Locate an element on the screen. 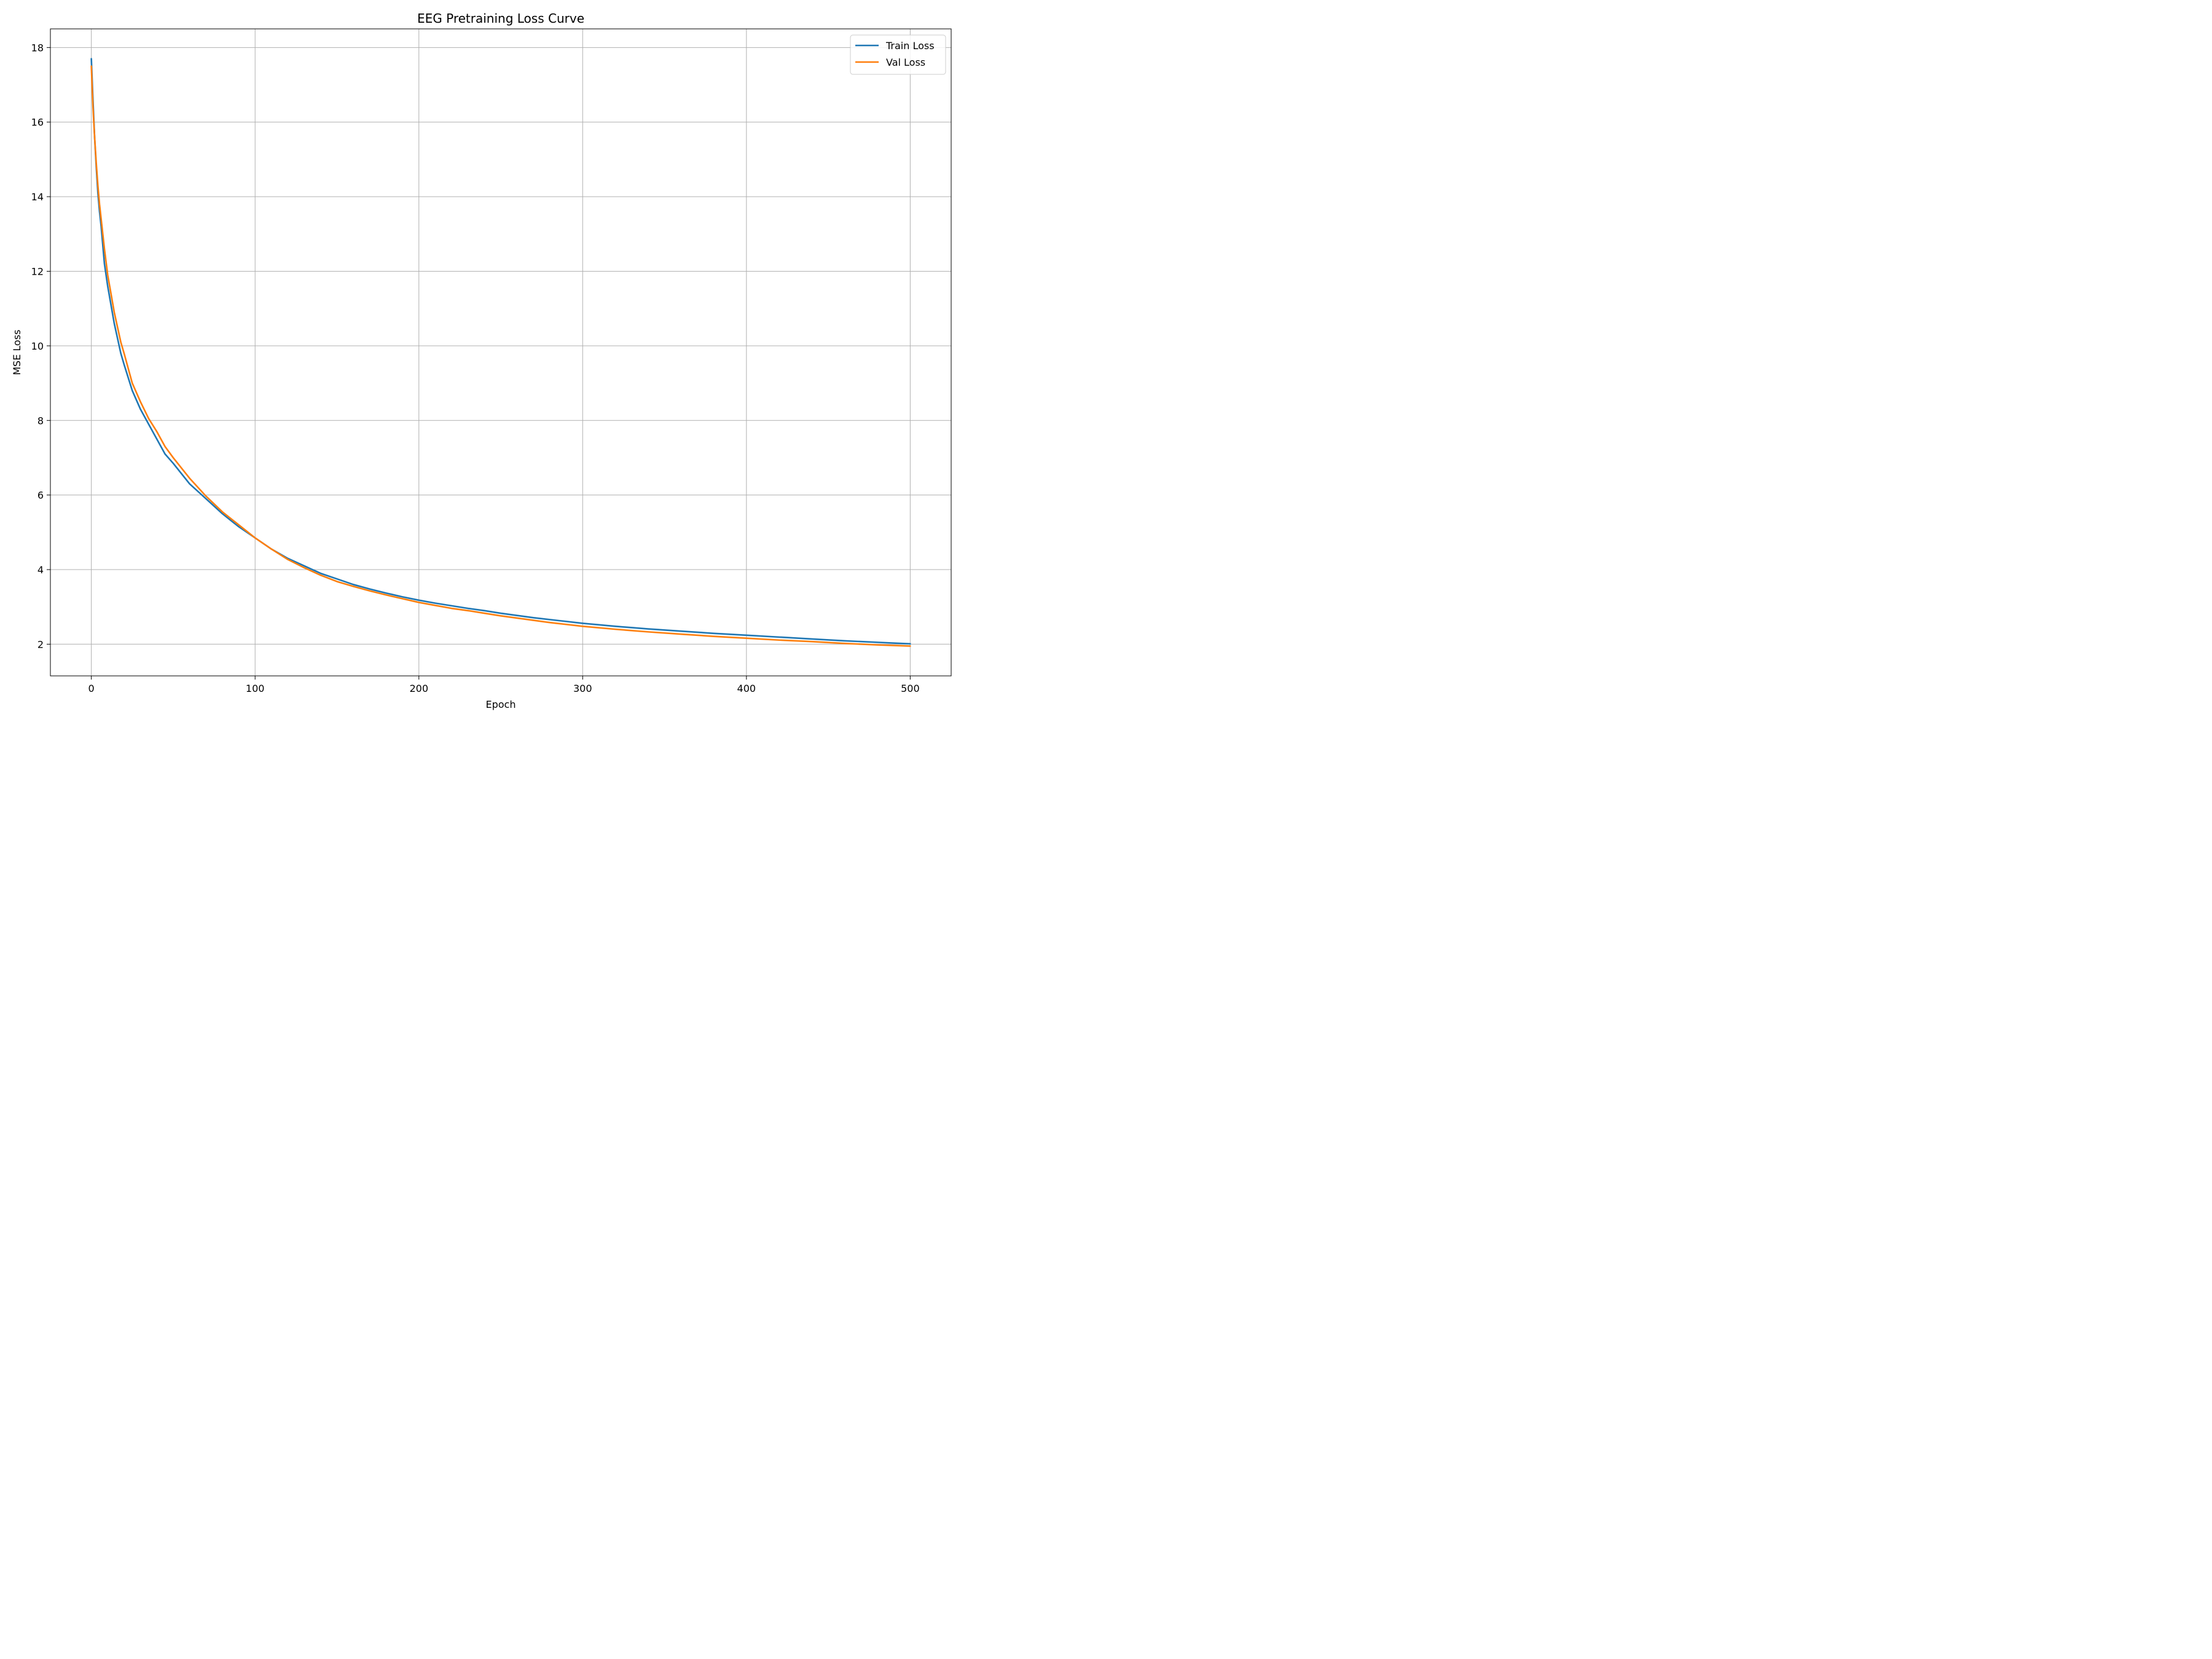  y-tick-label: 6 is located at coordinates (40, 495).